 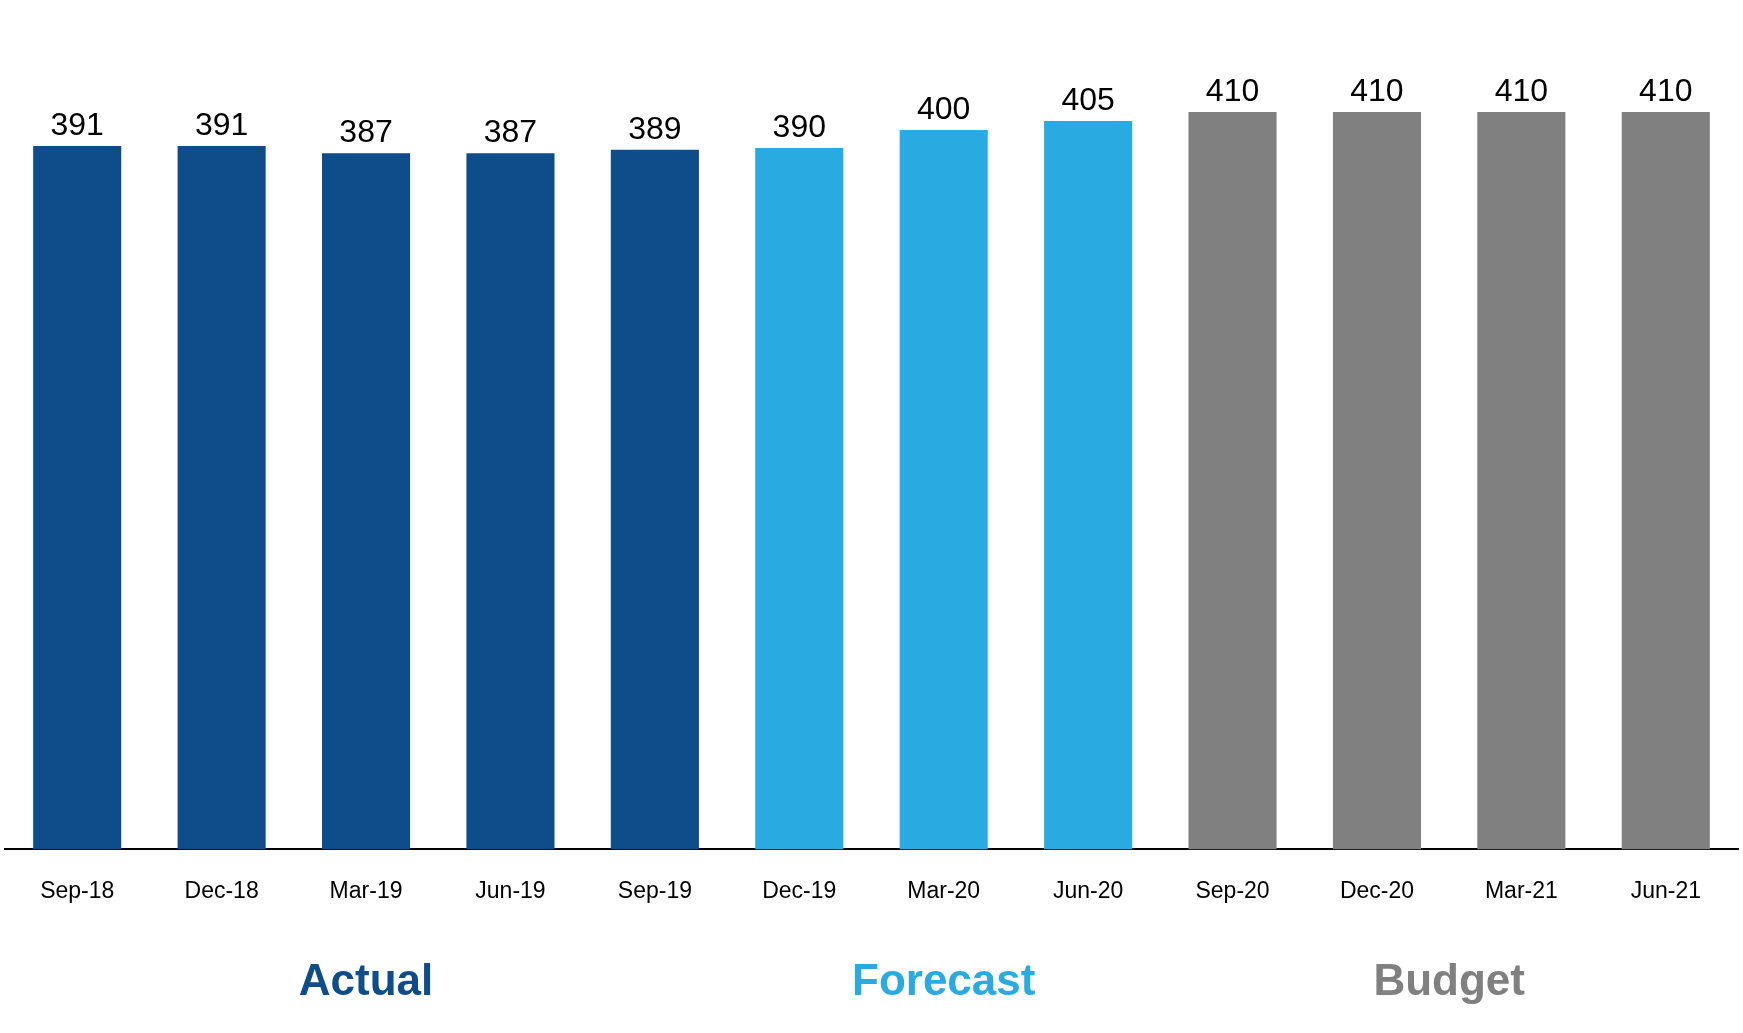 What do you see at coordinates (1088, 889) in the screenshot?
I see `x-tick-label: Jun-20` at bounding box center [1088, 889].